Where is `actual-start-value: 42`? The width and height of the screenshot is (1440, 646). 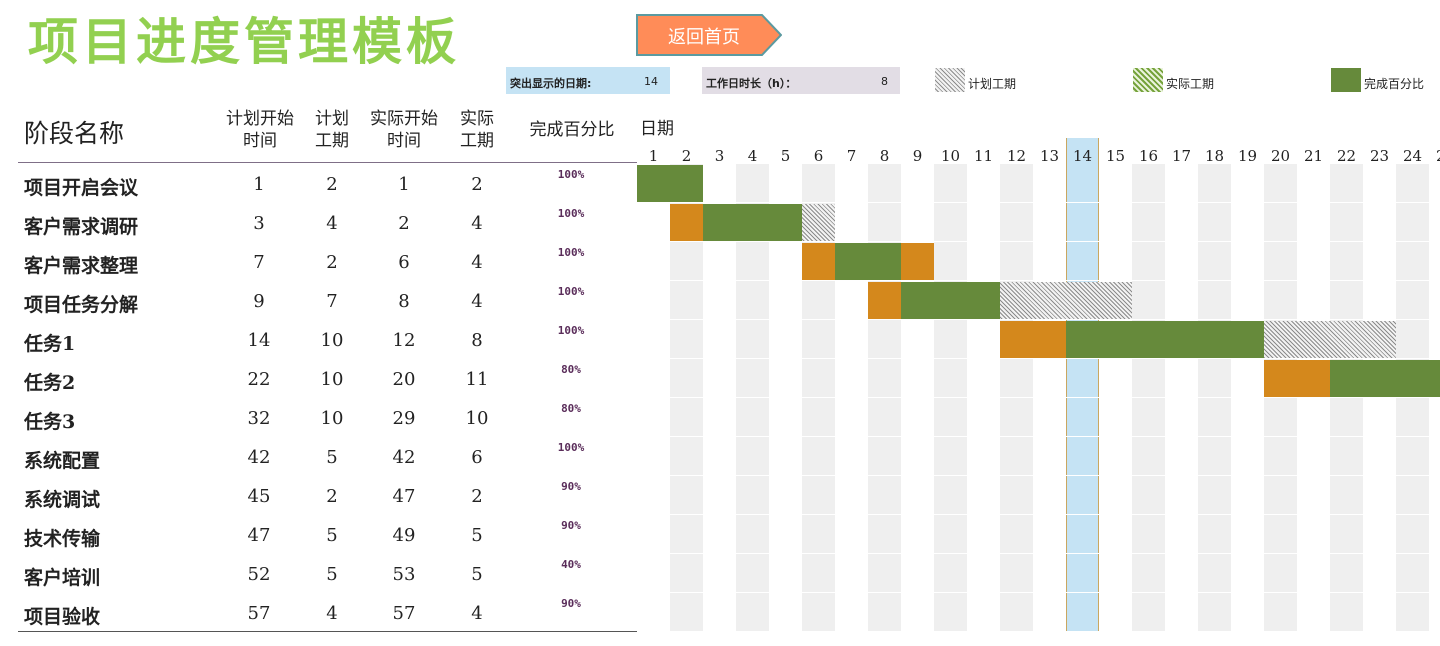 actual-start-value: 42 is located at coordinates (404, 457).